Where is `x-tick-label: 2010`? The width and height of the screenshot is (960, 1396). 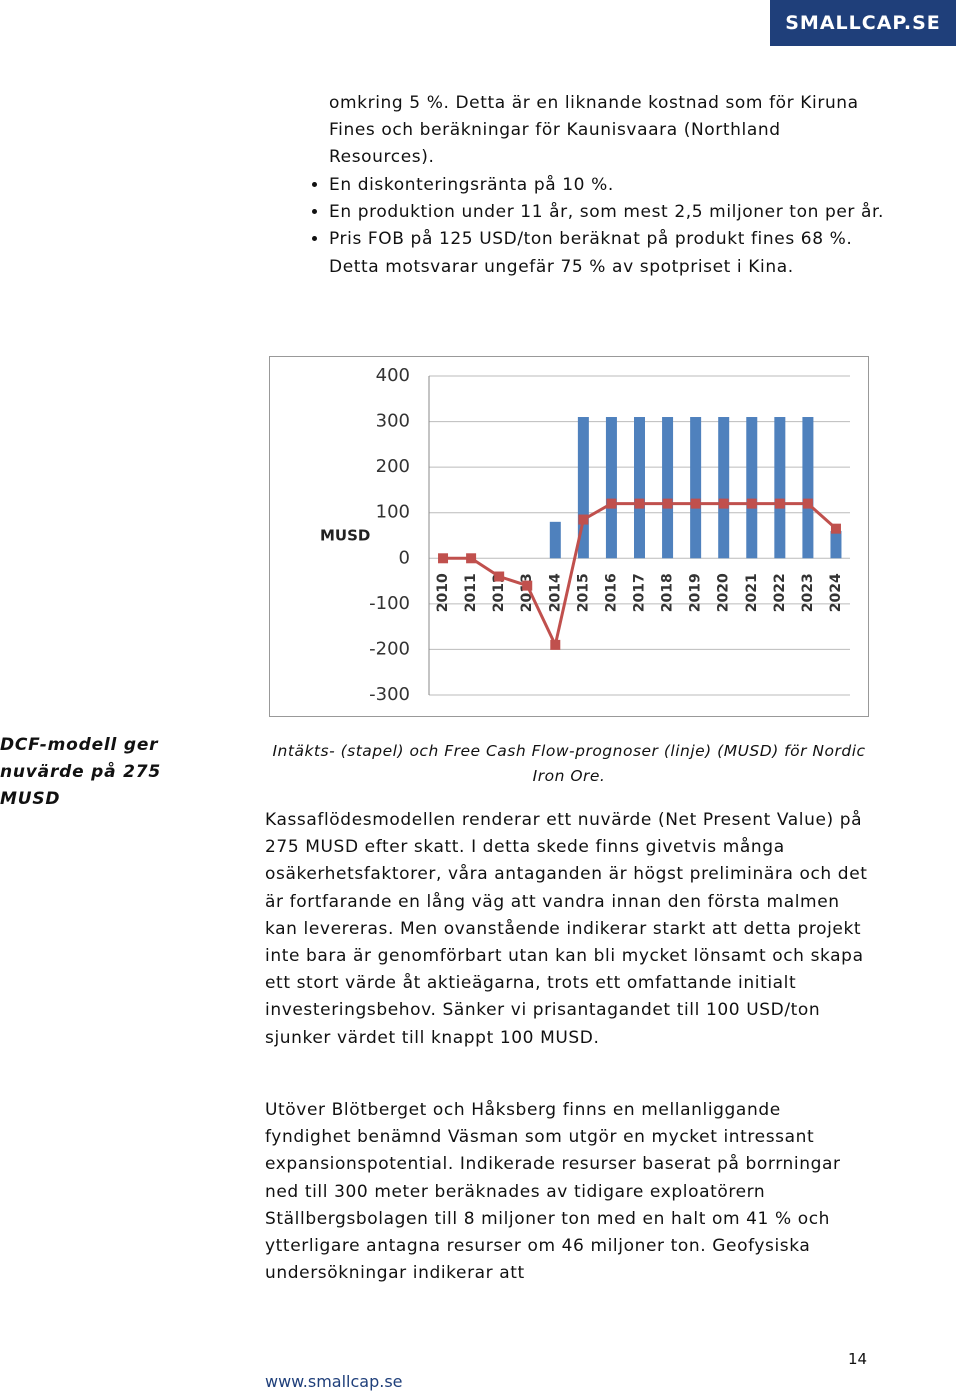
x-tick-label: 2010 is located at coordinates (443, 592).